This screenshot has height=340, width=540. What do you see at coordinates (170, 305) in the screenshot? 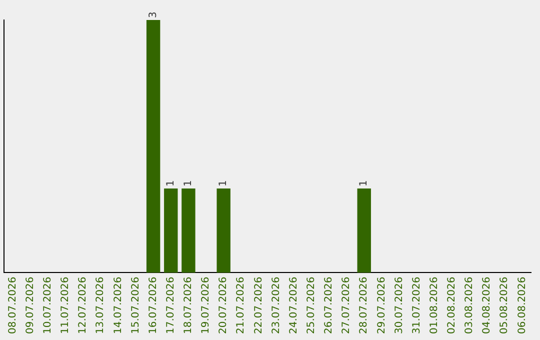
I see `x-tick-label: 17.07.2026` at bounding box center [170, 305].